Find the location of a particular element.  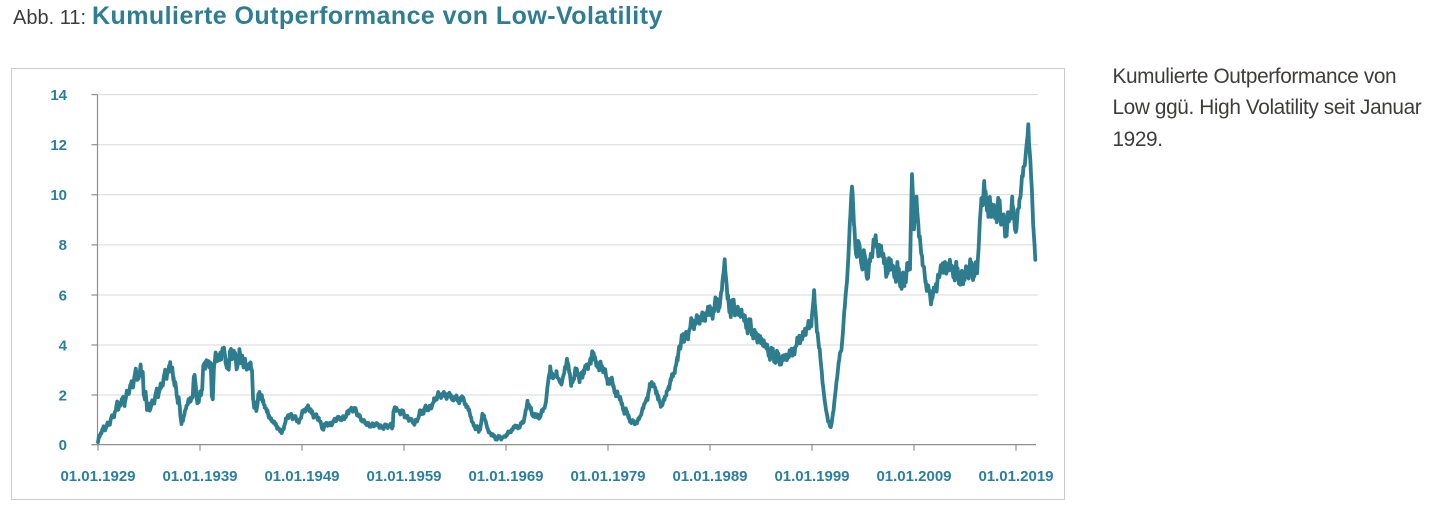

svg-text: 10 is located at coordinates (58, 195).